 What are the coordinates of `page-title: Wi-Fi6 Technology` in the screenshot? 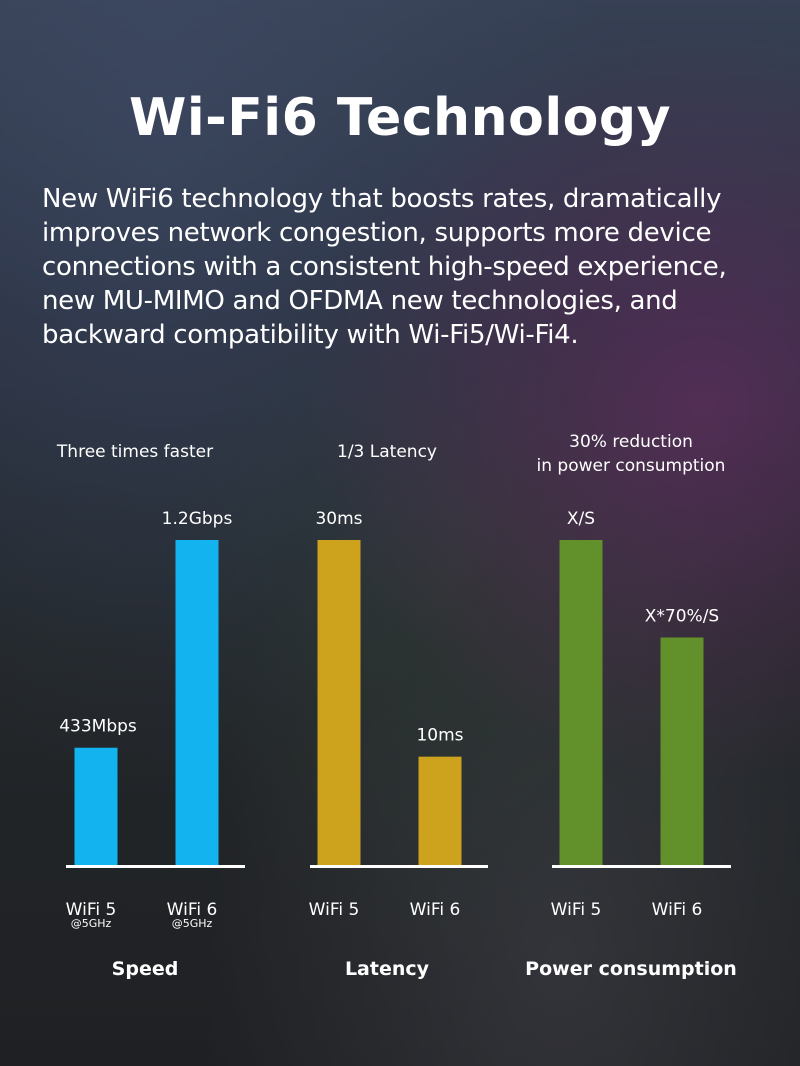 It's located at (400, 118).